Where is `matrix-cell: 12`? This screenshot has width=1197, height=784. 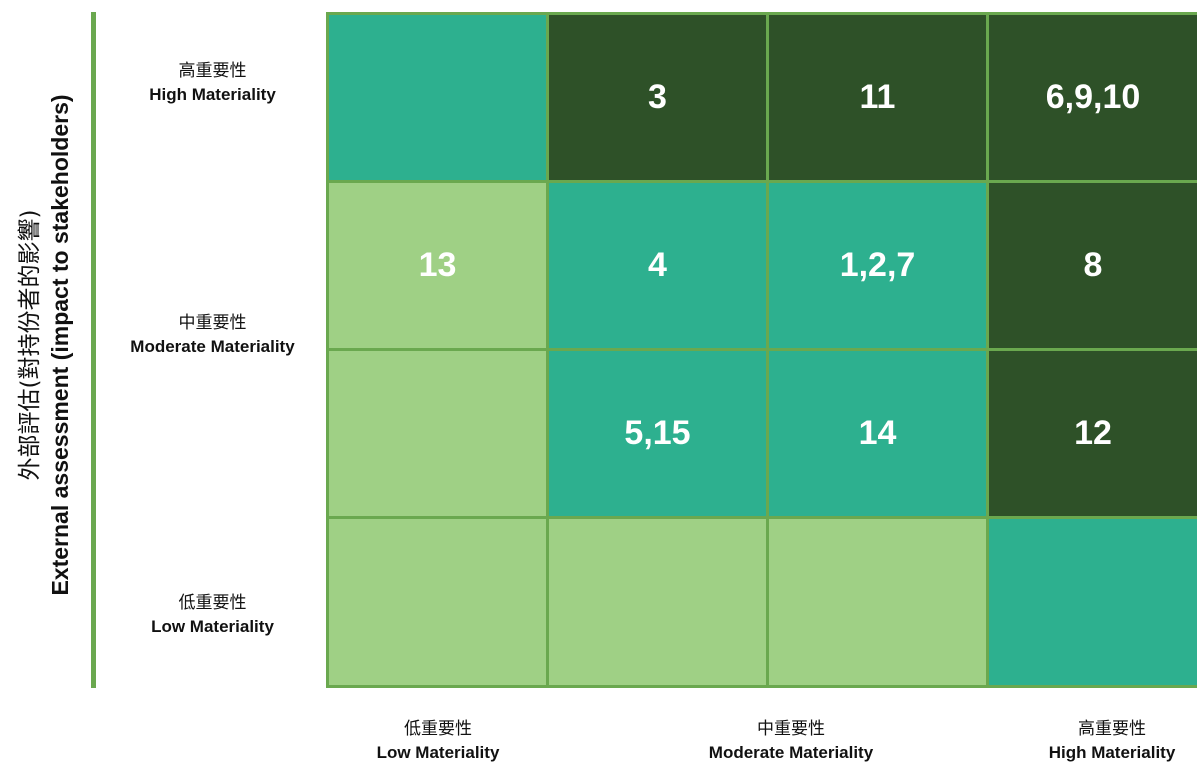 matrix-cell: 12 is located at coordinates (1093, 433).